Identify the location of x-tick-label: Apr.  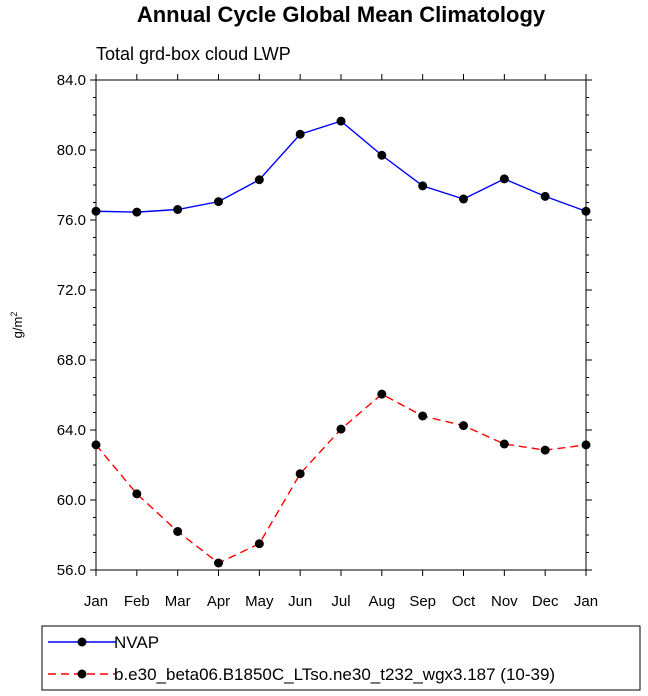
(218, 601).